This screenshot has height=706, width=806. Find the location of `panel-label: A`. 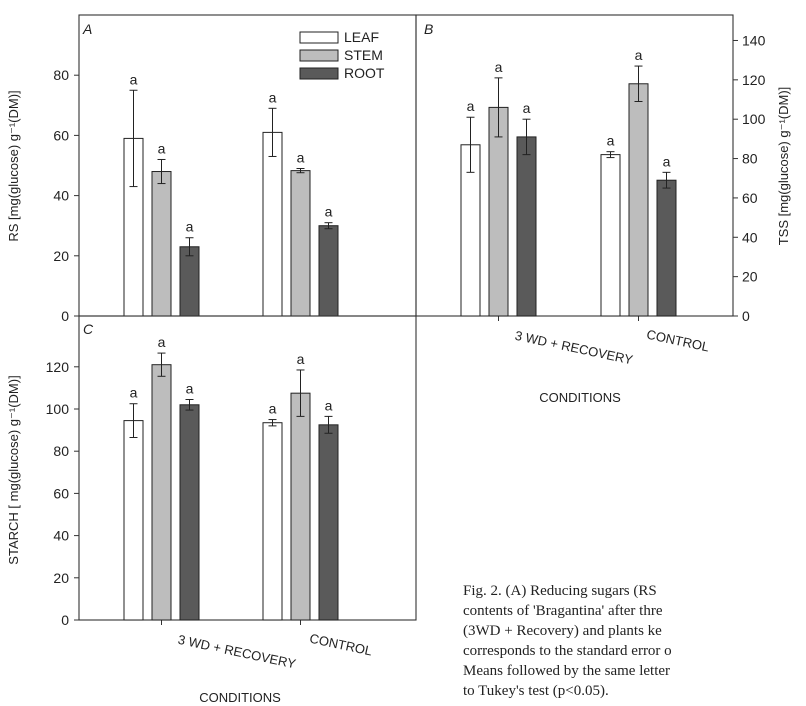

panel-label: A is located at coordinates (87, 29).